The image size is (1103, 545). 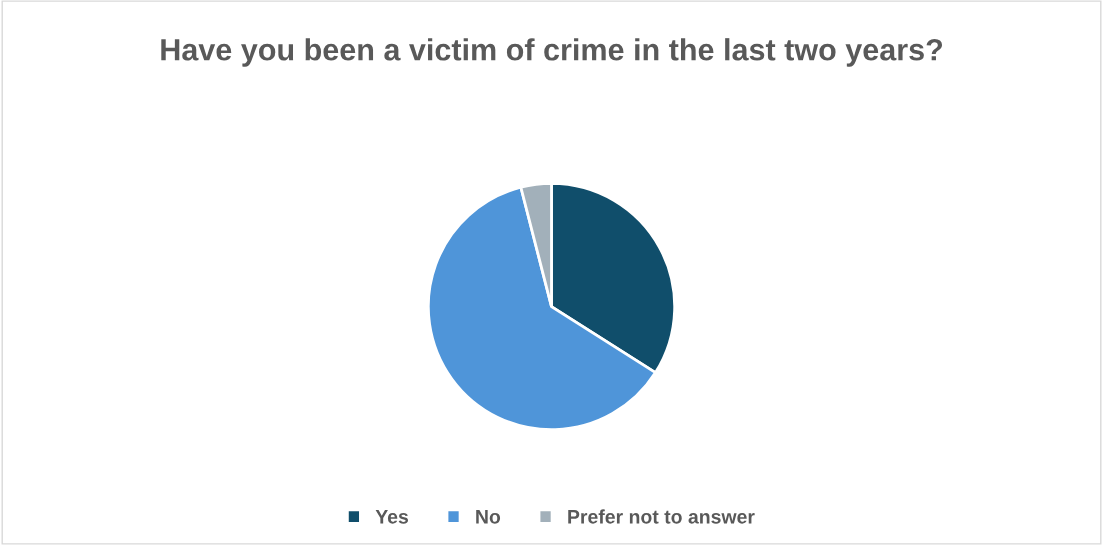 What do you see at coordinates (552, 52) in the screenshot?
I see `chart-title: Have you been a victim of crime in the last two years?` at bounding box center [552, 52].